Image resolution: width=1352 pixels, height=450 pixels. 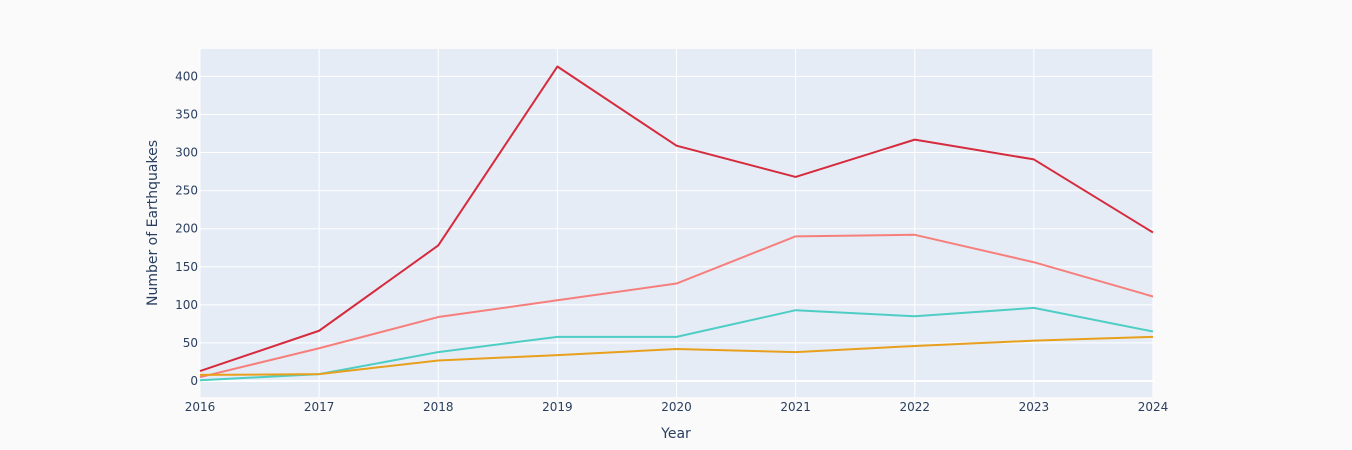 I want to click on x-tick-label: 2024, so click(x=1153, y=407).